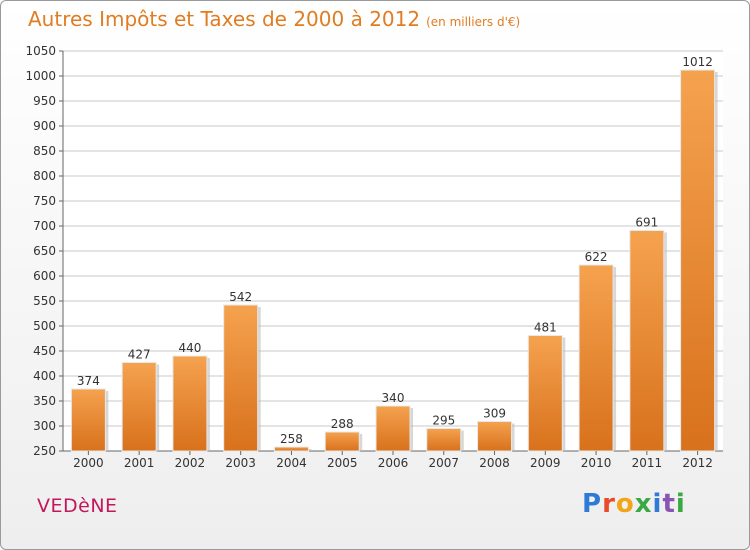  I want to click on bar-value-label: 481, so click(545, 328).